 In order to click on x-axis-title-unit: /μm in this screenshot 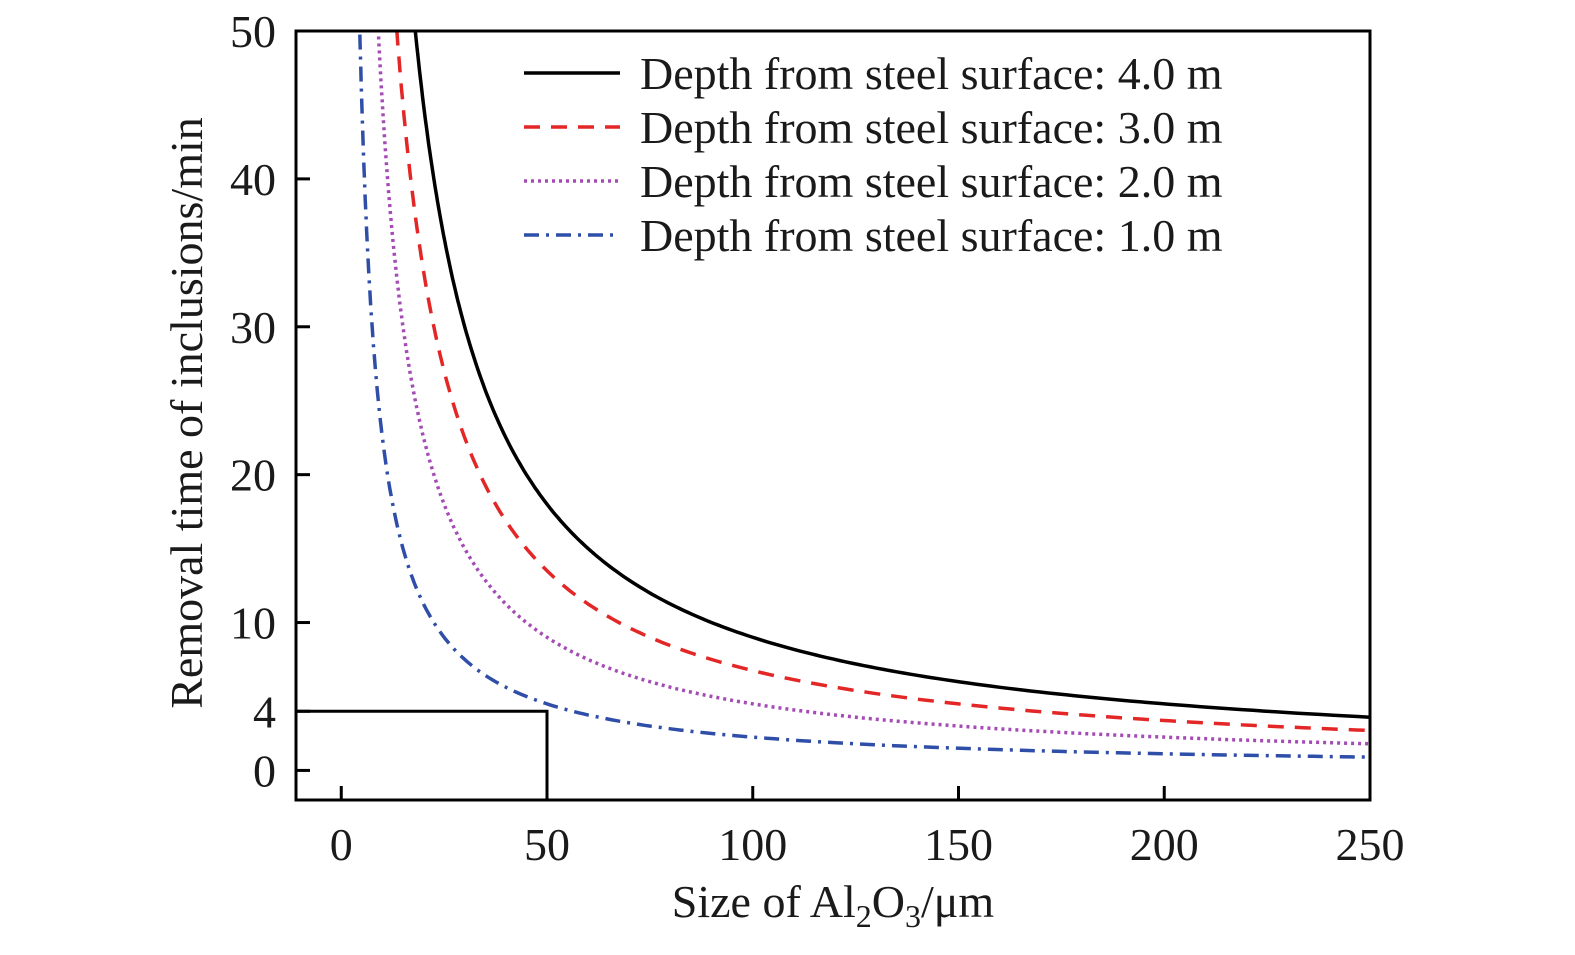, I will do `click(957, 901)`.